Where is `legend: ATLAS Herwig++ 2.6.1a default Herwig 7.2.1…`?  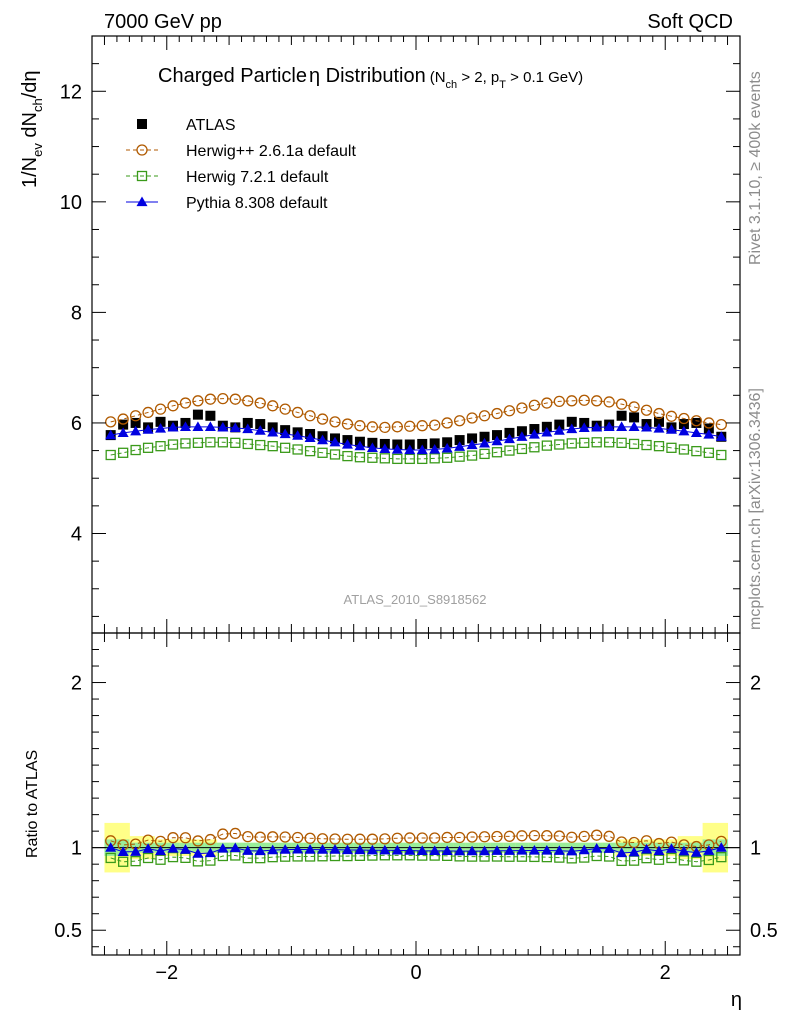
legend: ATLAS Herwig++ 2.6.1a default Herwig 7.2.1… is located at coordinates (241, 164).